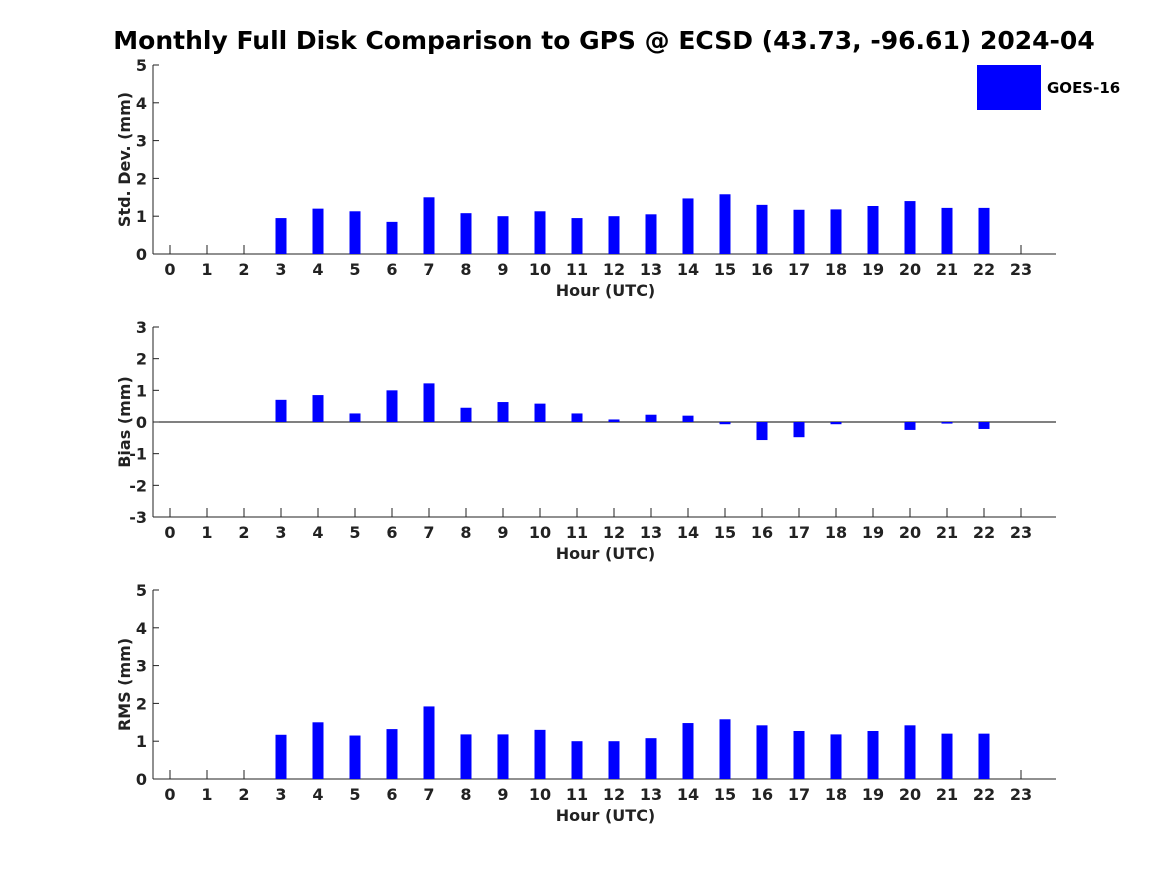 The image size is (1167, 875). I want to click on y-axis-label: RMS (mm), so click(124, 684).